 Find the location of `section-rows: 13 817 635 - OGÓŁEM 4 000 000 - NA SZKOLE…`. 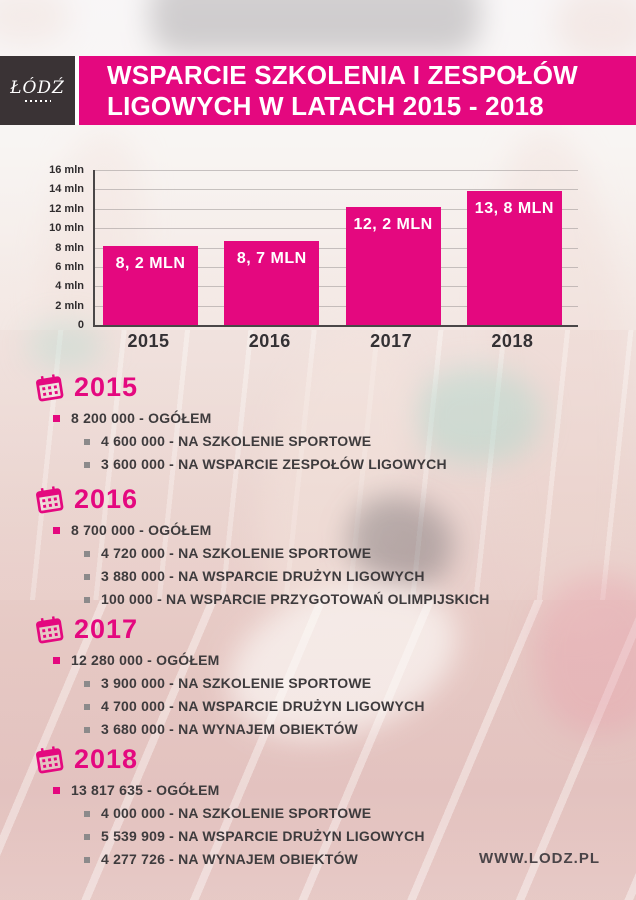

section-rows: 13 817 635 - OGÓŁEM 4 000 000 - NA SZKOLE… is located at coordinates (324, 825).